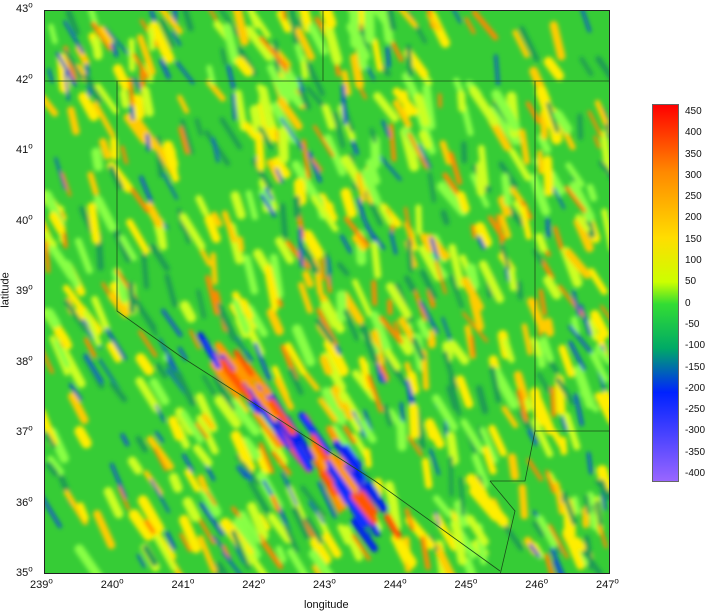  I want to click on colorbar-tick-label: 250, so click(693, 197).